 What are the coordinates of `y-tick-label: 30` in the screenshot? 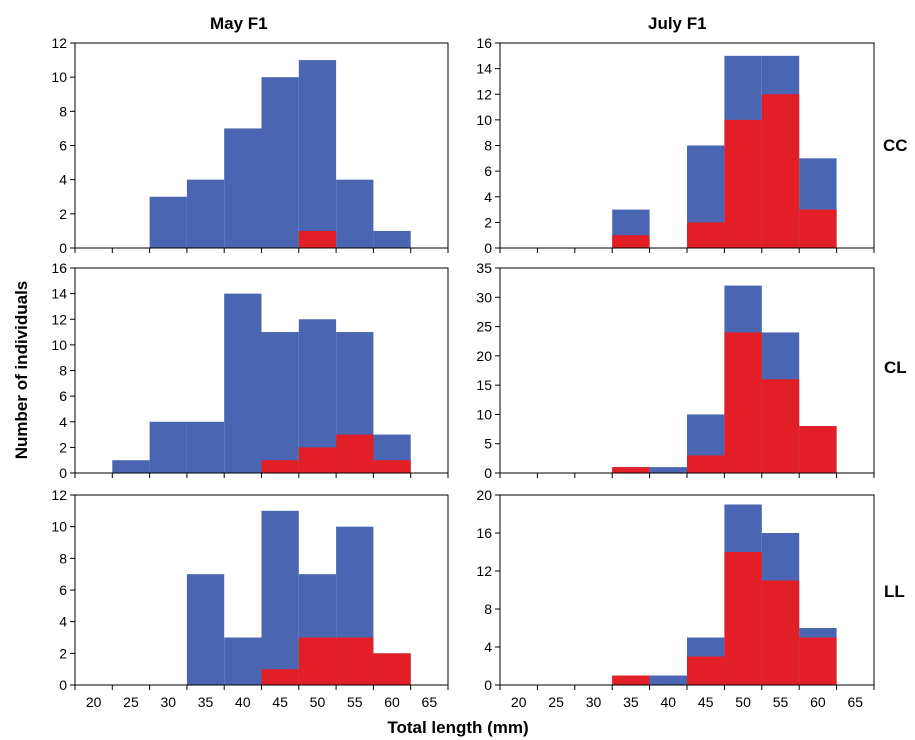 It's located at (484, 297).